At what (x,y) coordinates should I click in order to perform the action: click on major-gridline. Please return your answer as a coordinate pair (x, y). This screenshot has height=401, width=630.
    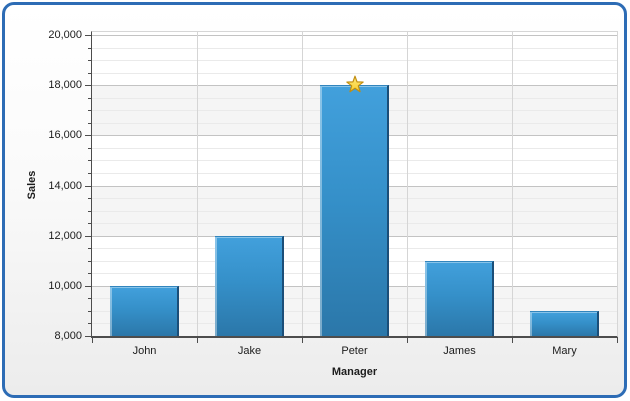
    Looking at the image, I should click on (354, 35).